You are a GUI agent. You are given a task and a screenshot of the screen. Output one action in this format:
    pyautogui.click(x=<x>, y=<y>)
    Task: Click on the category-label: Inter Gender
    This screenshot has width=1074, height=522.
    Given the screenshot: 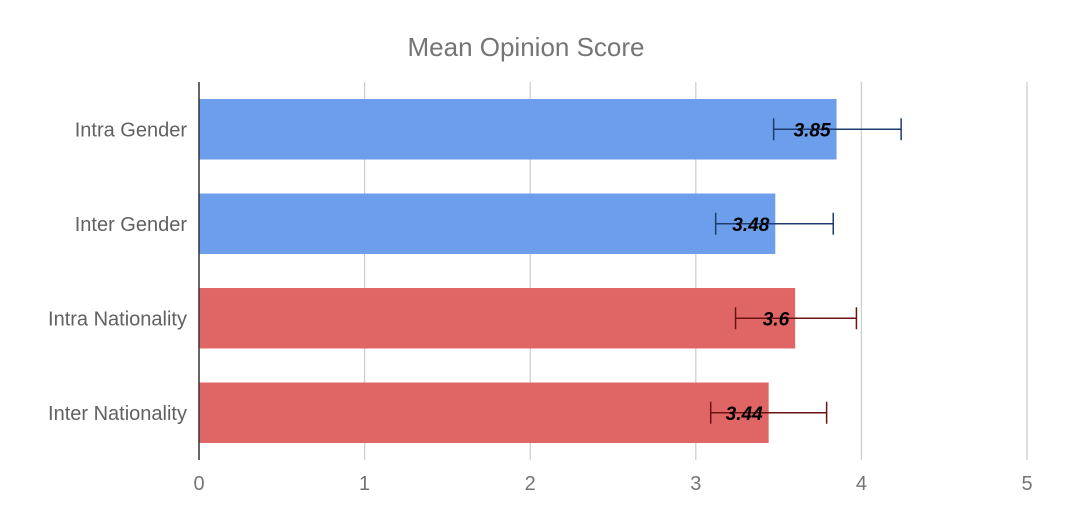 What is the action you would take?
    pyautogui.click(x=131, y=225)
    